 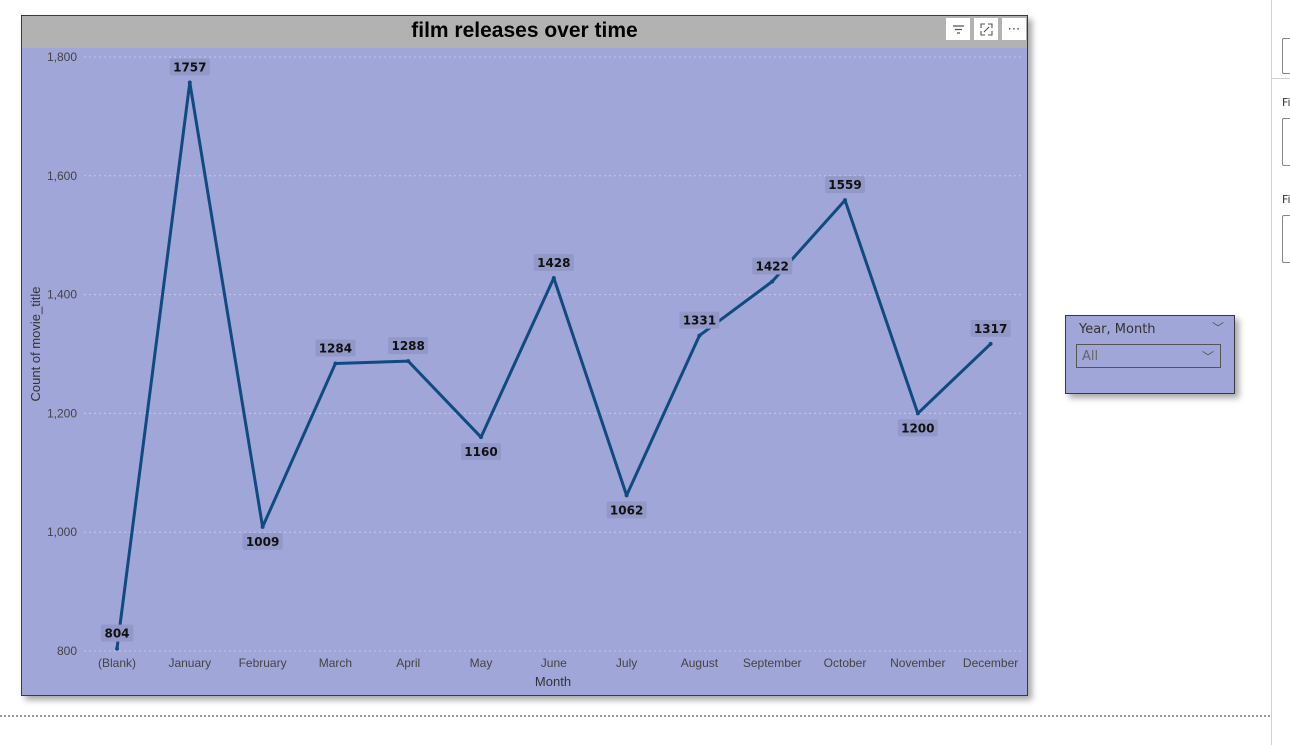 What do you see at coordinates (1280, 372) in the screenshot?
I see `filters-pane: Fi Fi` at bounding box center [1280, 372].